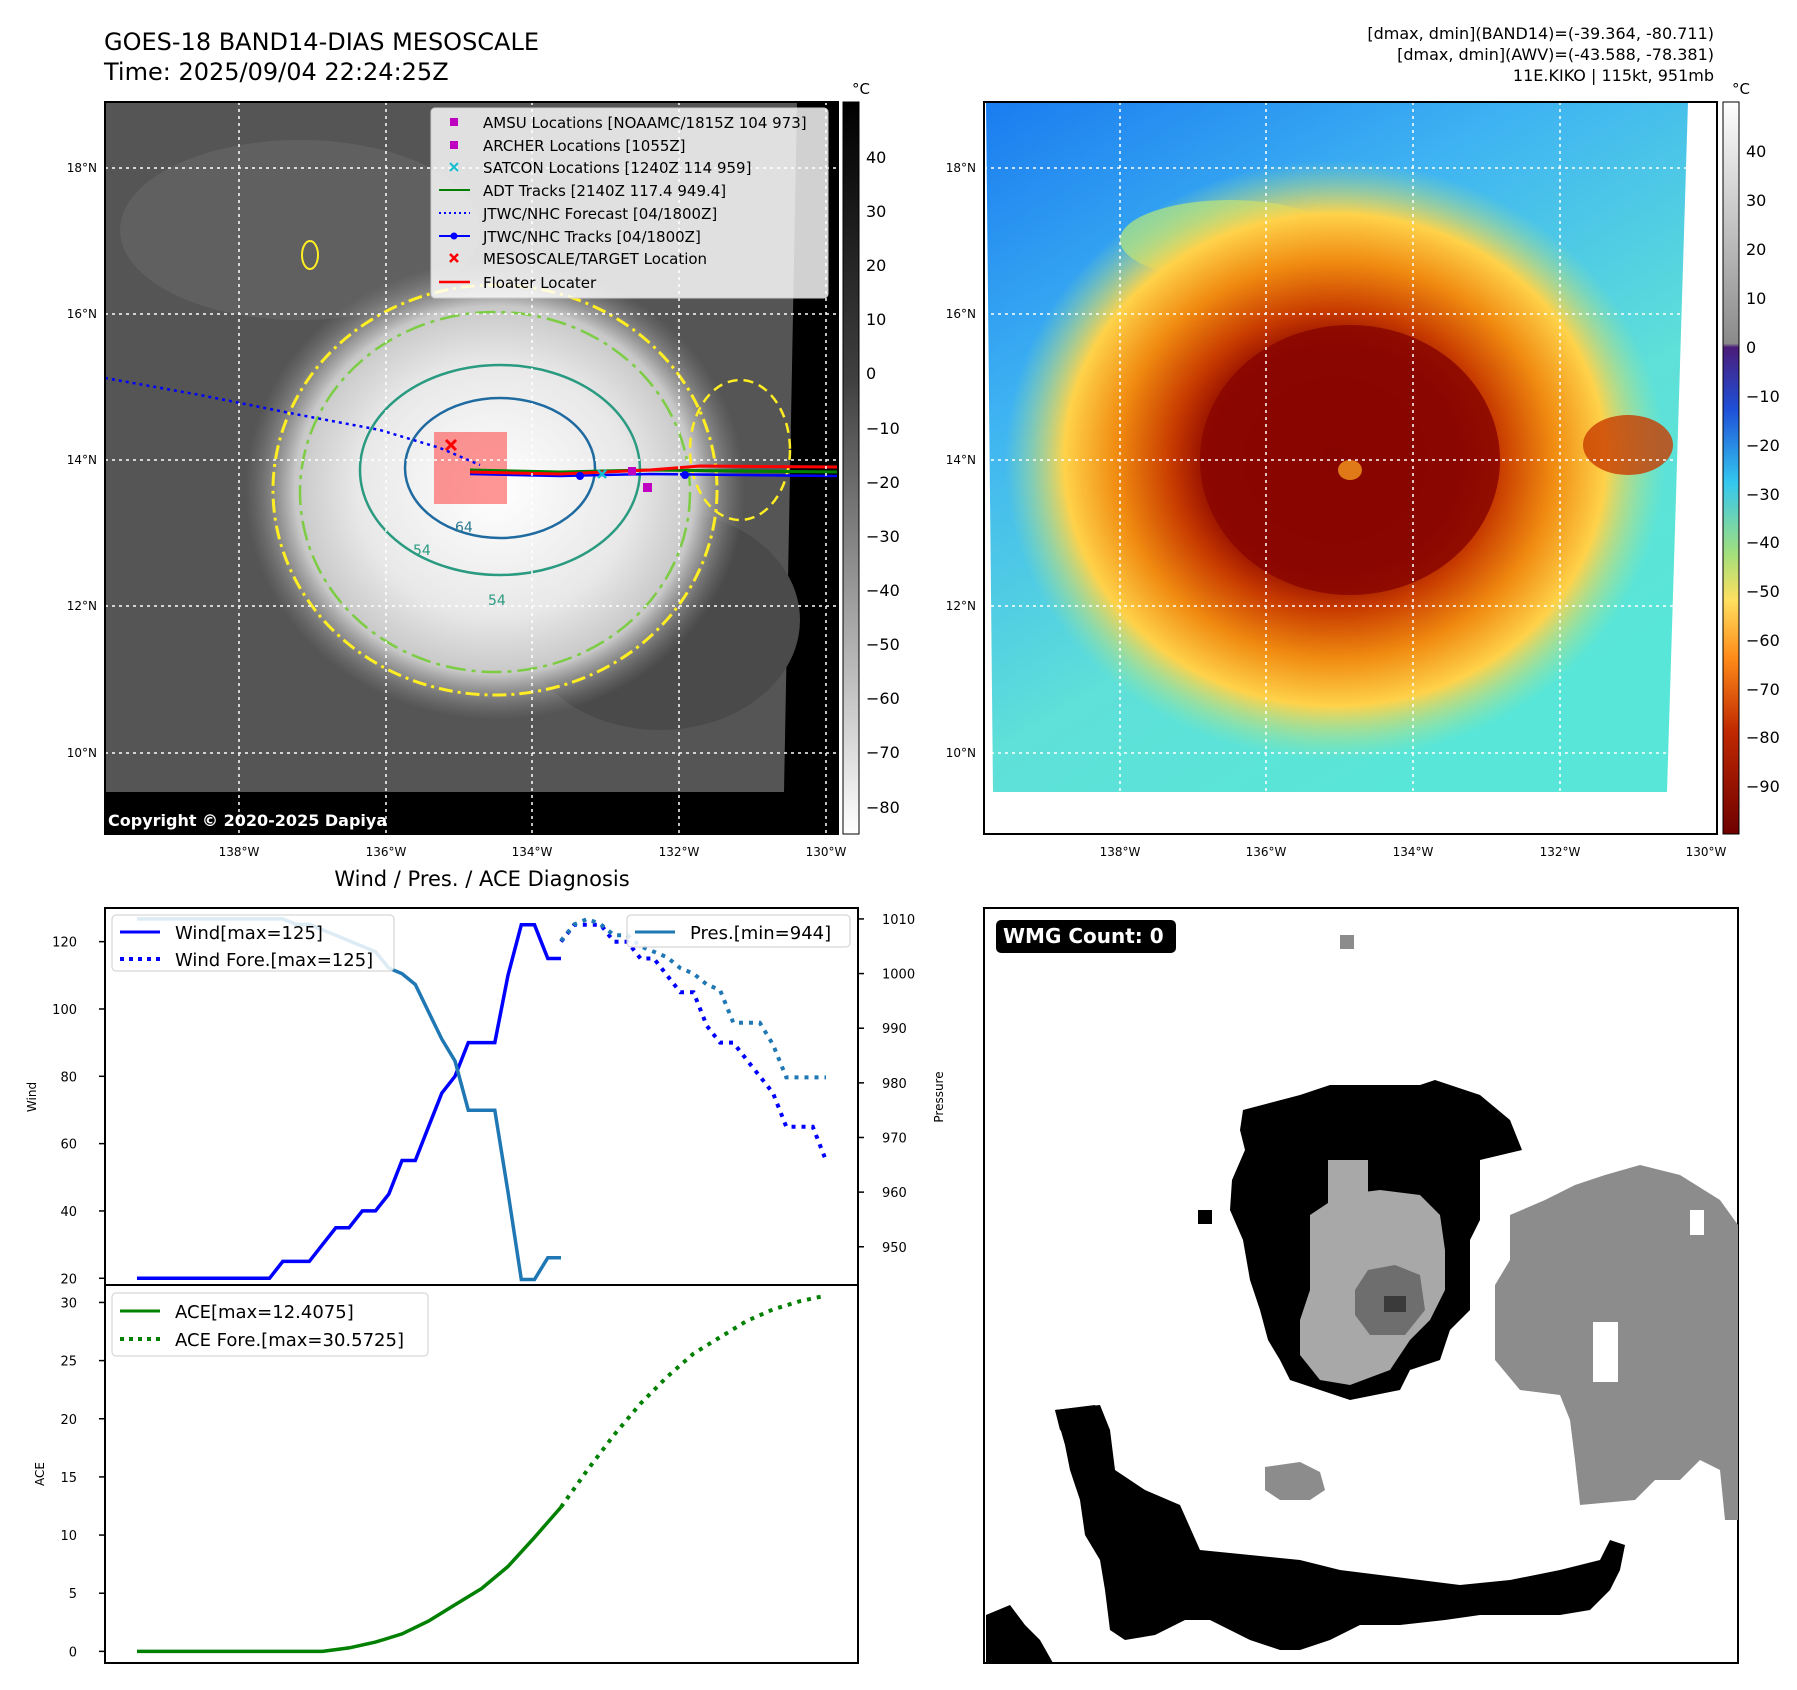 The image size is (1797, 1690). I want to click on legend-target-marker, so click(454, 258).